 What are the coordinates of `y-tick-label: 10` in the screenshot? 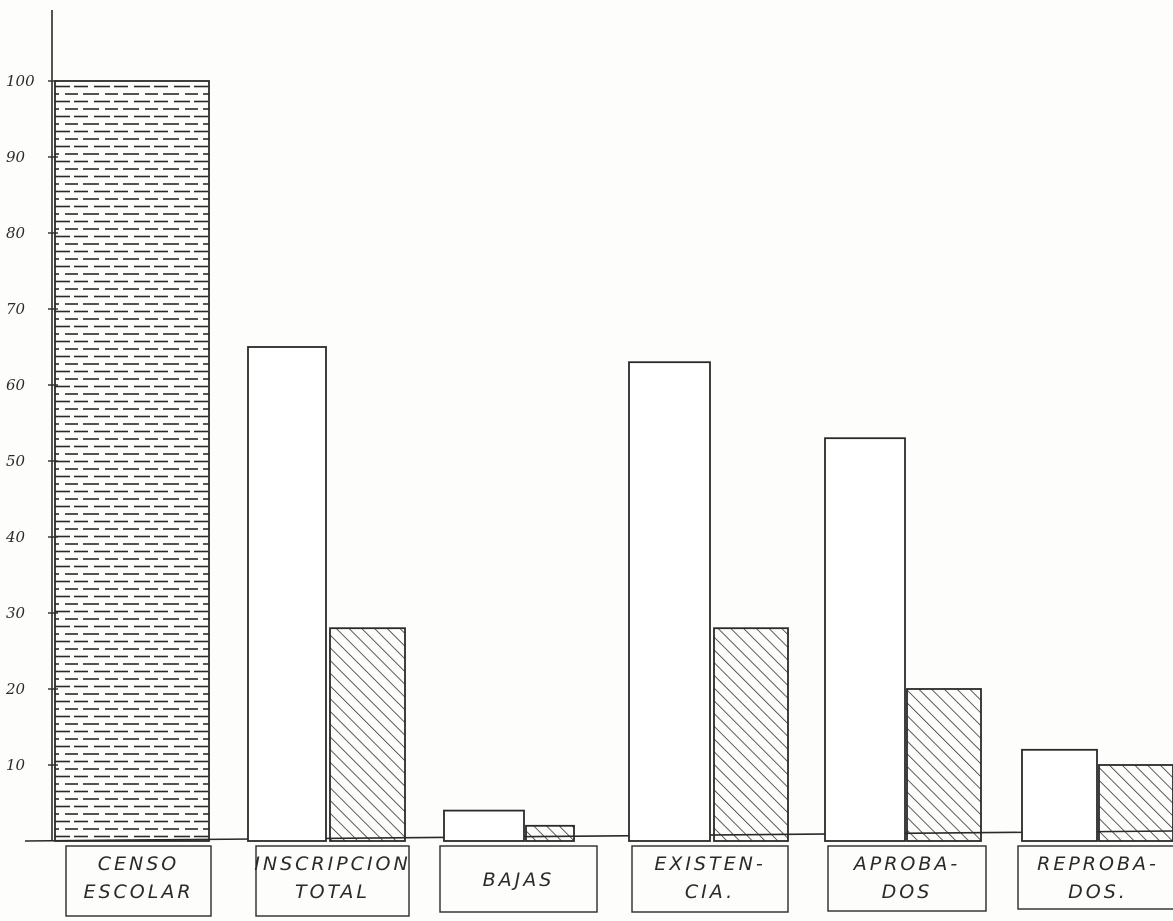 It's located at (16, 765).